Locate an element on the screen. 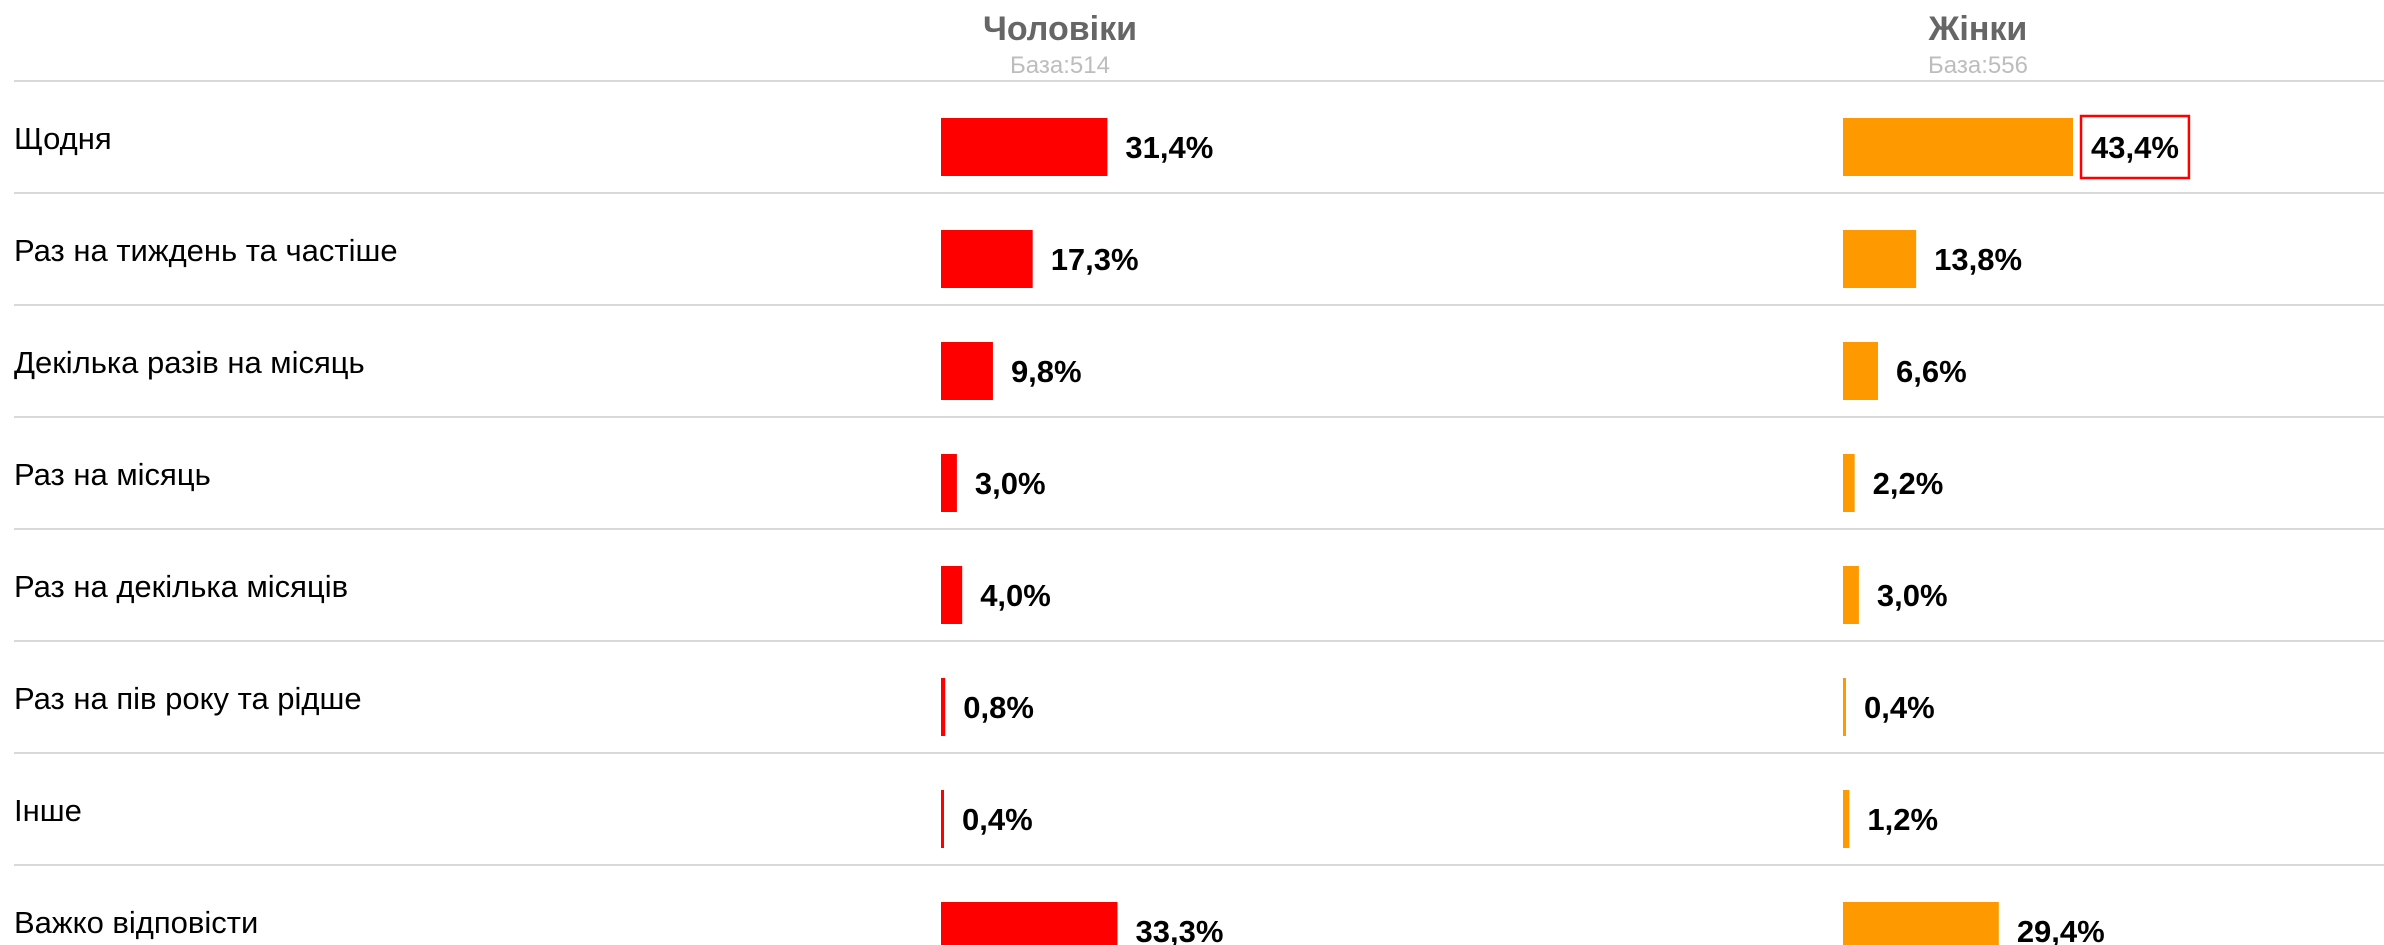 This screenshot has height=945, width=2384. data-label: 9,8% is located at coordinates (1046, 371).